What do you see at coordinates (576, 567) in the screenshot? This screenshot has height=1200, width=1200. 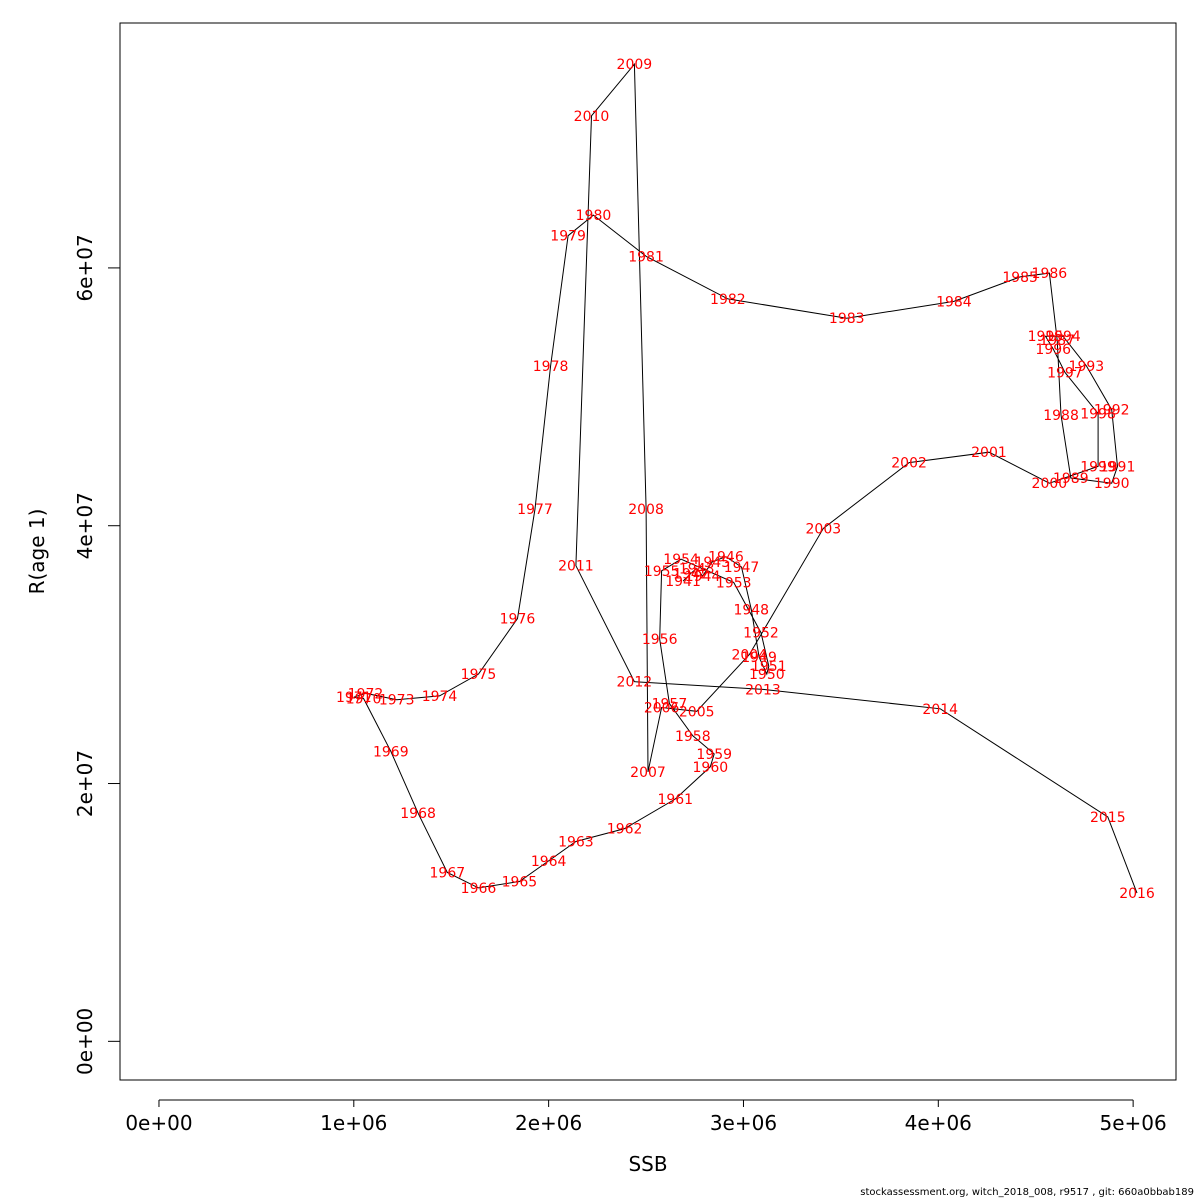 I see `year-label-2011: 2011` at bounding box center [576, 567].